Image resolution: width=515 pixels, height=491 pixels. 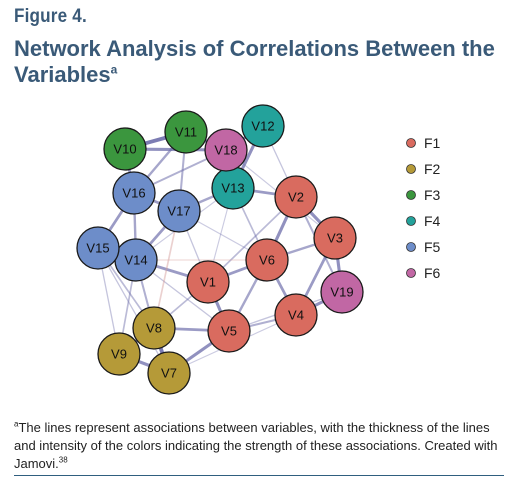 I want to click on node-label-v7: V7, so click(x=169, y=373).